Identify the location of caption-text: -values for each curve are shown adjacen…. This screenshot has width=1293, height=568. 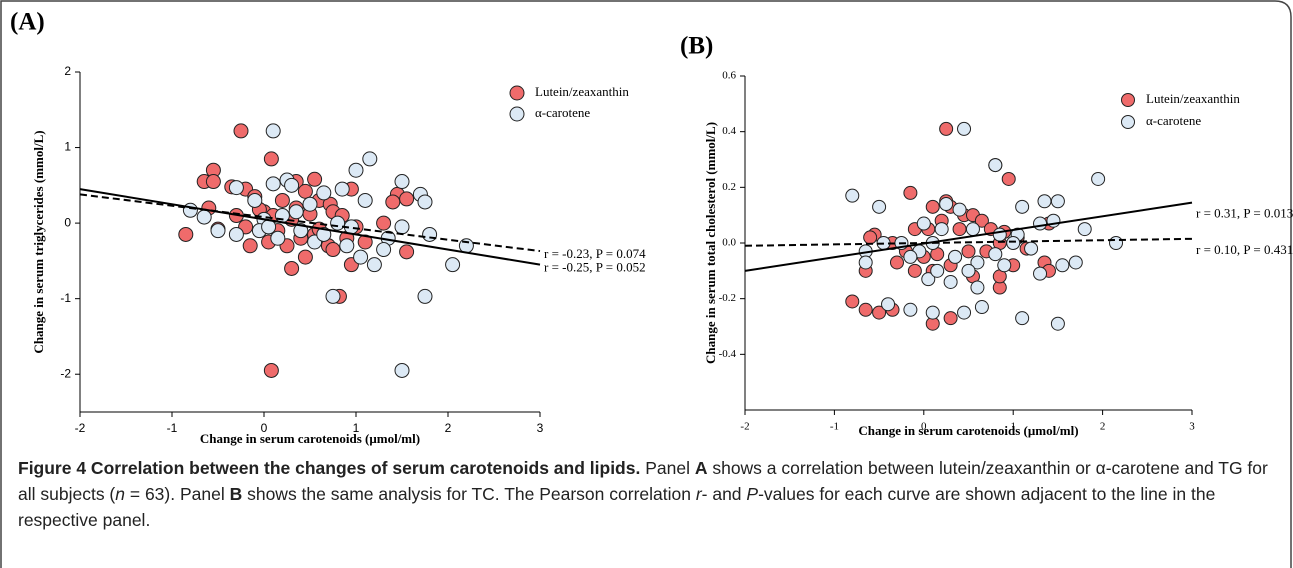
(617, 507).